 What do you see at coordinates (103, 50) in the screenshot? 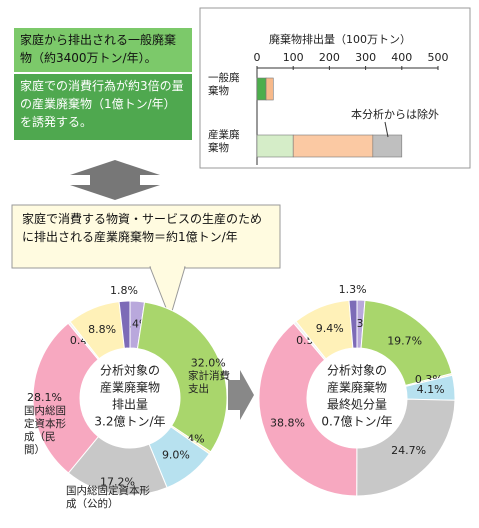
I see `household-box: 家庭から排出される一般廃棄物（約3400万トン/年）。` at bounding box center [103, 50].